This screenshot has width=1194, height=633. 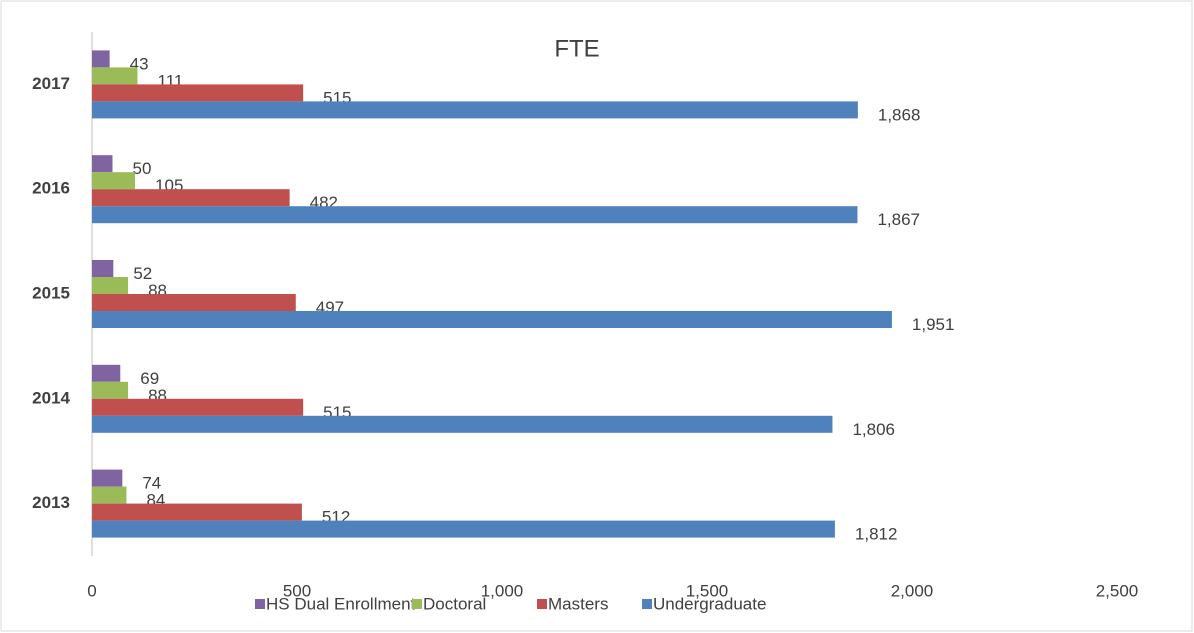 What do you see at coordinates (576, 48) in the screenshot?
I see `chart-title: FTE` at bounding box center [576, 48].